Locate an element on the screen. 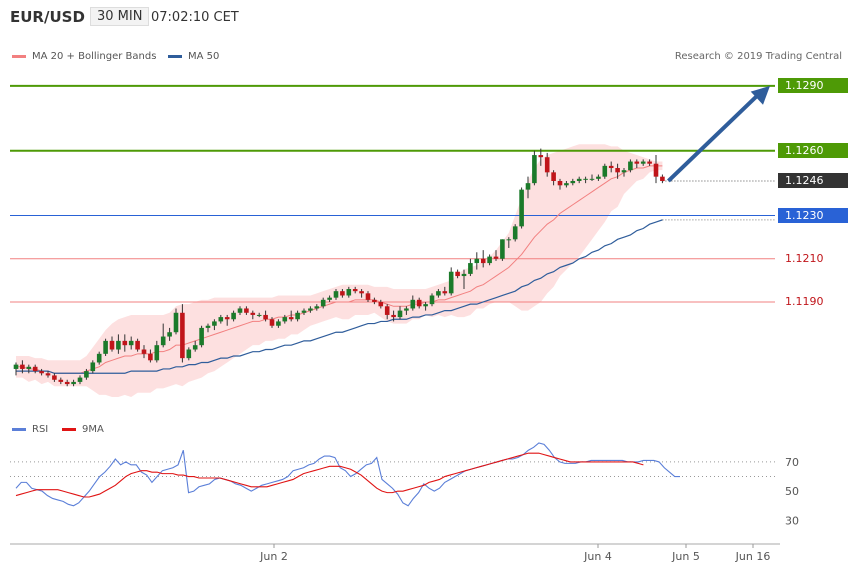 This screenshot has height=576, width=850. rsi-tick-label: 50 is located at coordinates (792, 491).